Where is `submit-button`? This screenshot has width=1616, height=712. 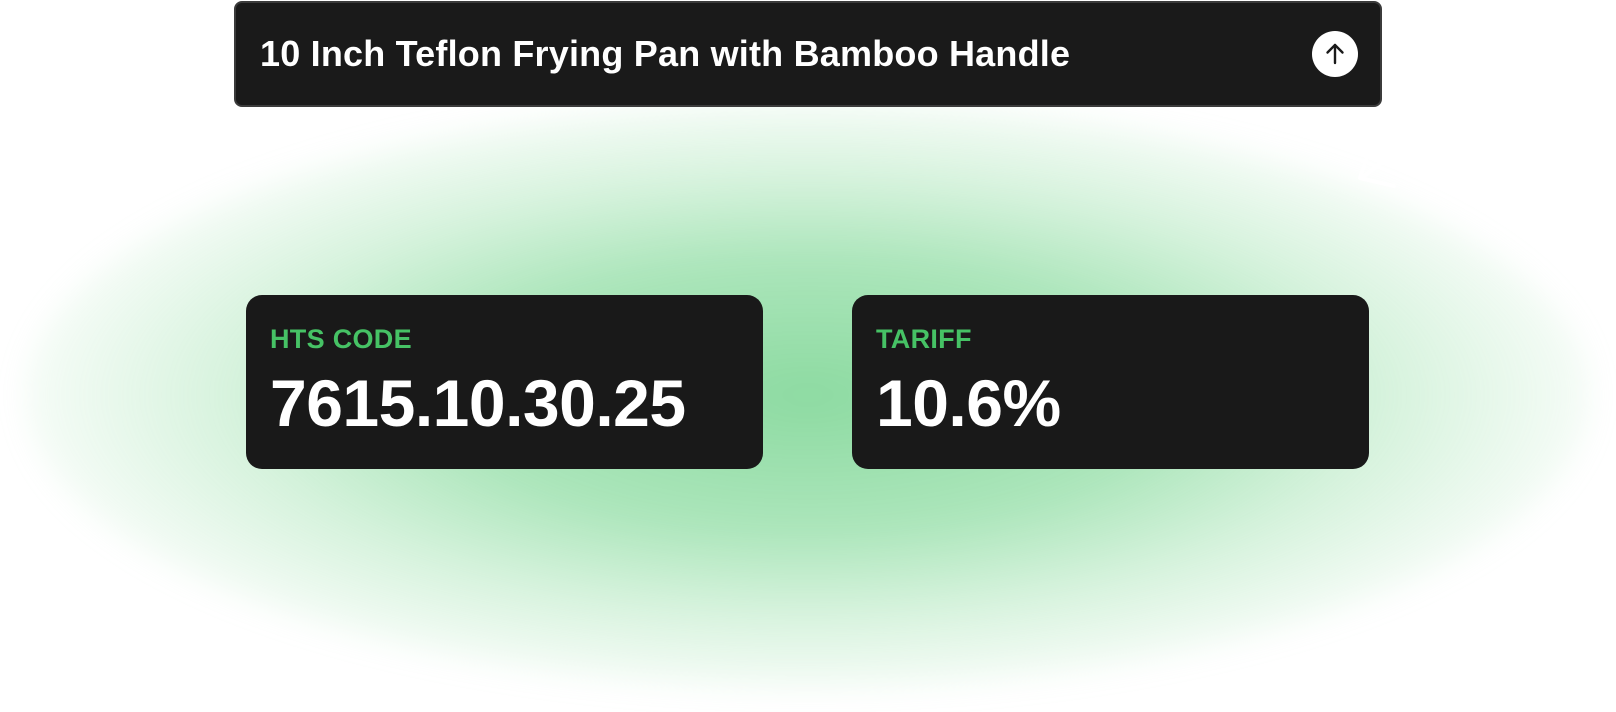 submit-button is located at coordinates (1335, 54).